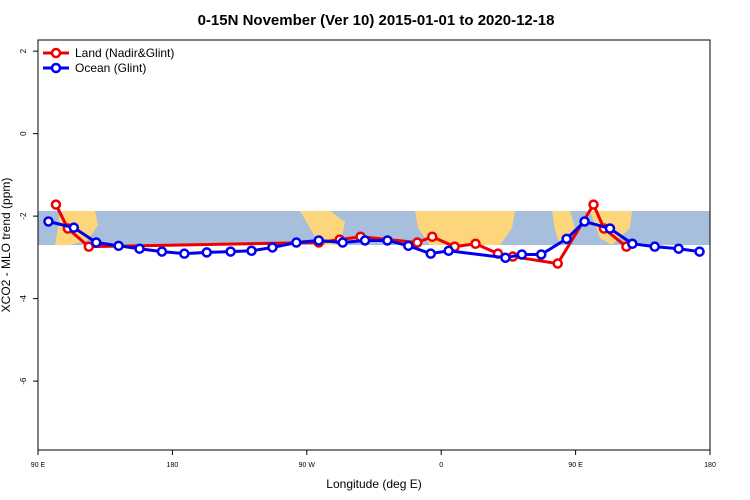 Image resolution: width=750 pixels, height=500 pixels. What do you see at coordinates (23, 50) in the screenshot?
I see `y-tick-label: 2` at bounding box center [23, 50].